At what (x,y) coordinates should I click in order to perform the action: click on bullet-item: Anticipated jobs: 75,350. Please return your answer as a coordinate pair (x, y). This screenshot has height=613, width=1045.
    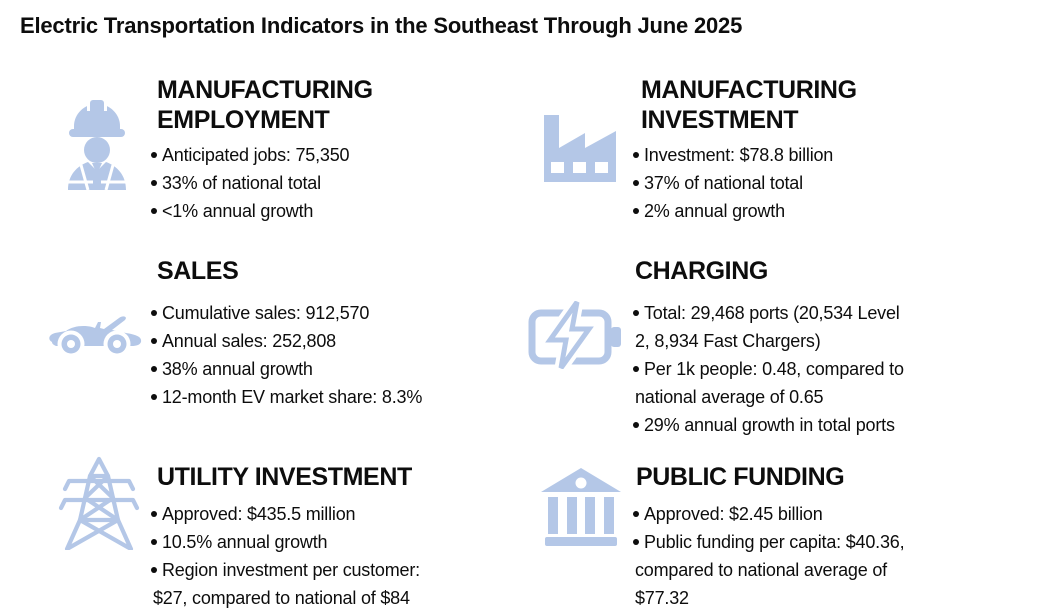
    Looking at the image, I should click on (355, 155).